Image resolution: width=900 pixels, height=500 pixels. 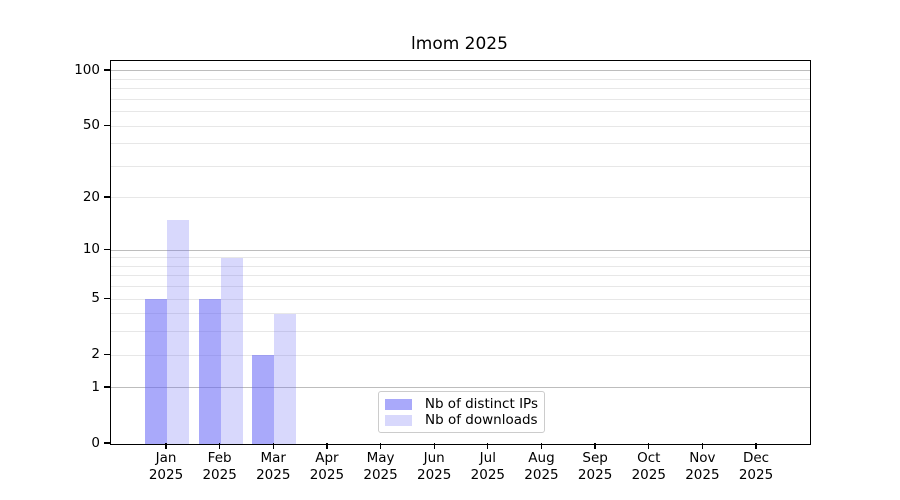 What do you see at coordinates (649, 446) in the screenshot?
I see `x-tick-oct-2025` at bounding box center [649, 446].